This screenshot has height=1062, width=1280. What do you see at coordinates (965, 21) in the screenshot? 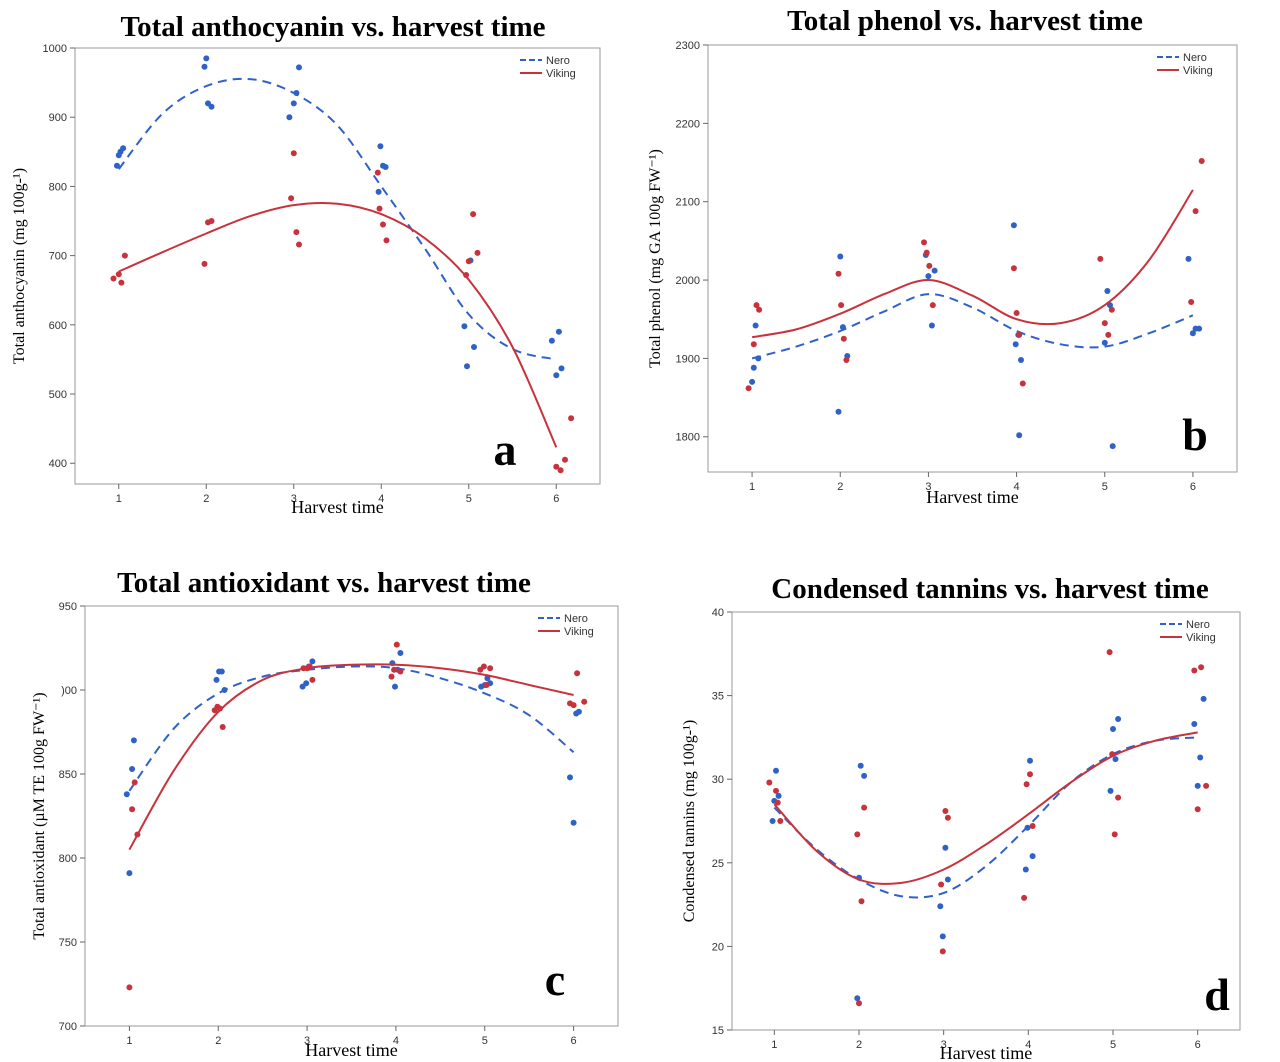
I see `chart-title: Total phenol vs. harvest time` at bounding box center [965, 21].